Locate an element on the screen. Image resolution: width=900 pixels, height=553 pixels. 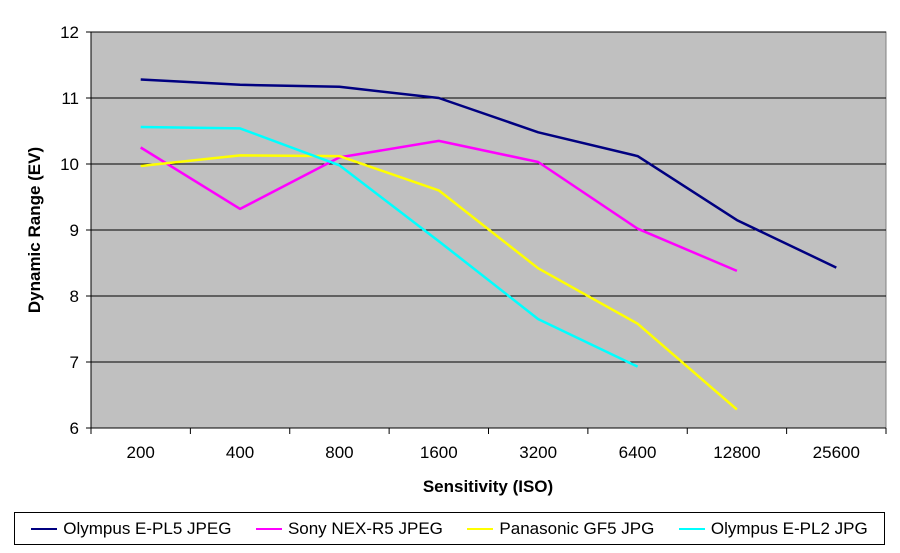
y-tick-label: 10 is located at coordinates (69, 164).